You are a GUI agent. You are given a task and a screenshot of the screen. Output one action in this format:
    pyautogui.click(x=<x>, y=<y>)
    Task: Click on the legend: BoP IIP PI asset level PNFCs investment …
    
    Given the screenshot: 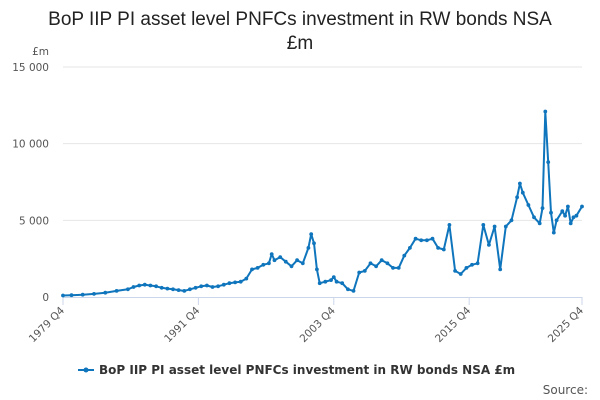 What is the action you would take?
    pyautogui.click(x=296, y=370)
    